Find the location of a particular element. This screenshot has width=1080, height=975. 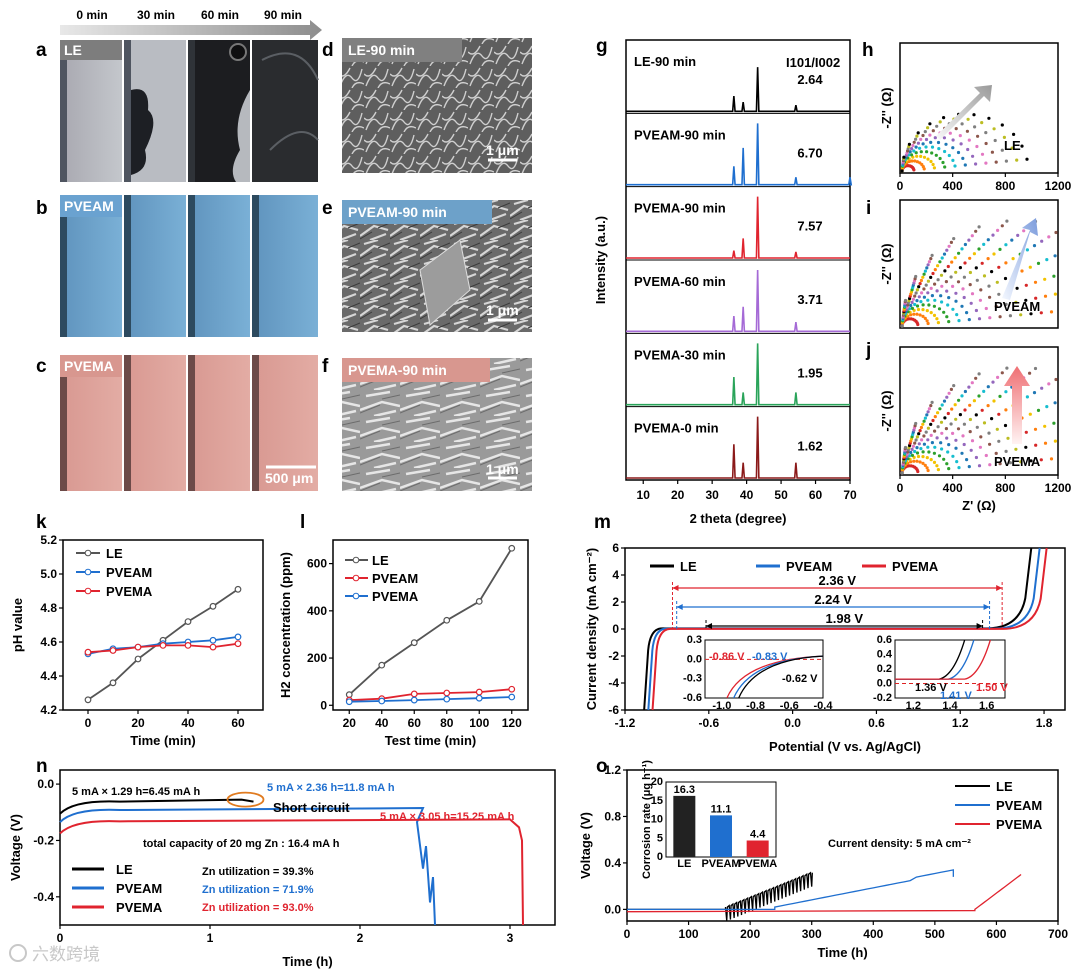

o-inset-bar-label: 4.4 is located at coordinates (758, 835).